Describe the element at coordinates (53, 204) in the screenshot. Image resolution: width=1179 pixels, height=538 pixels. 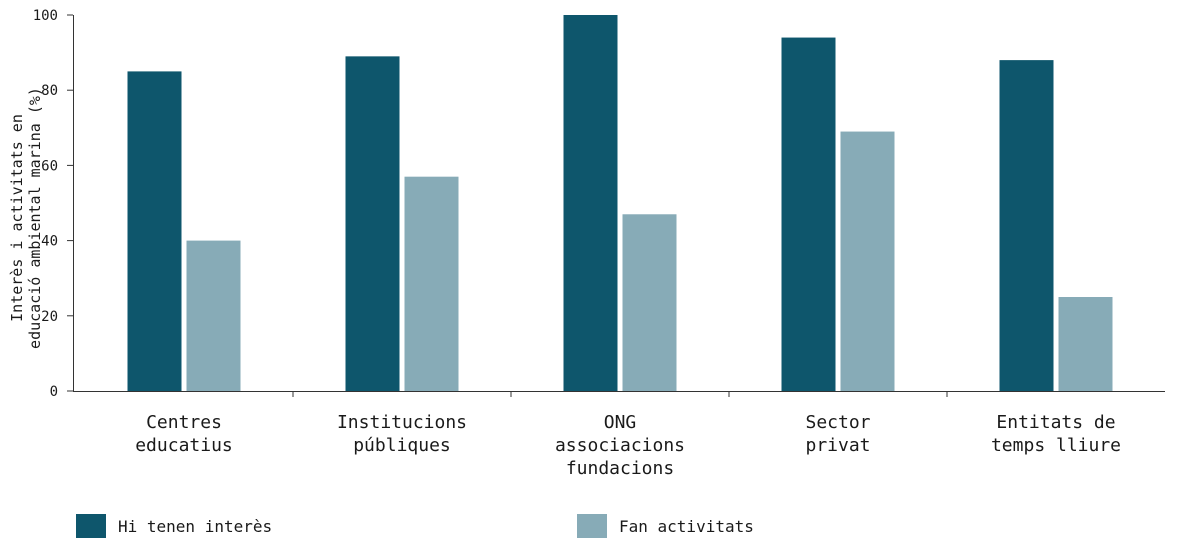
I see `y-axis: 0 20 40 60 80 100` at that location.